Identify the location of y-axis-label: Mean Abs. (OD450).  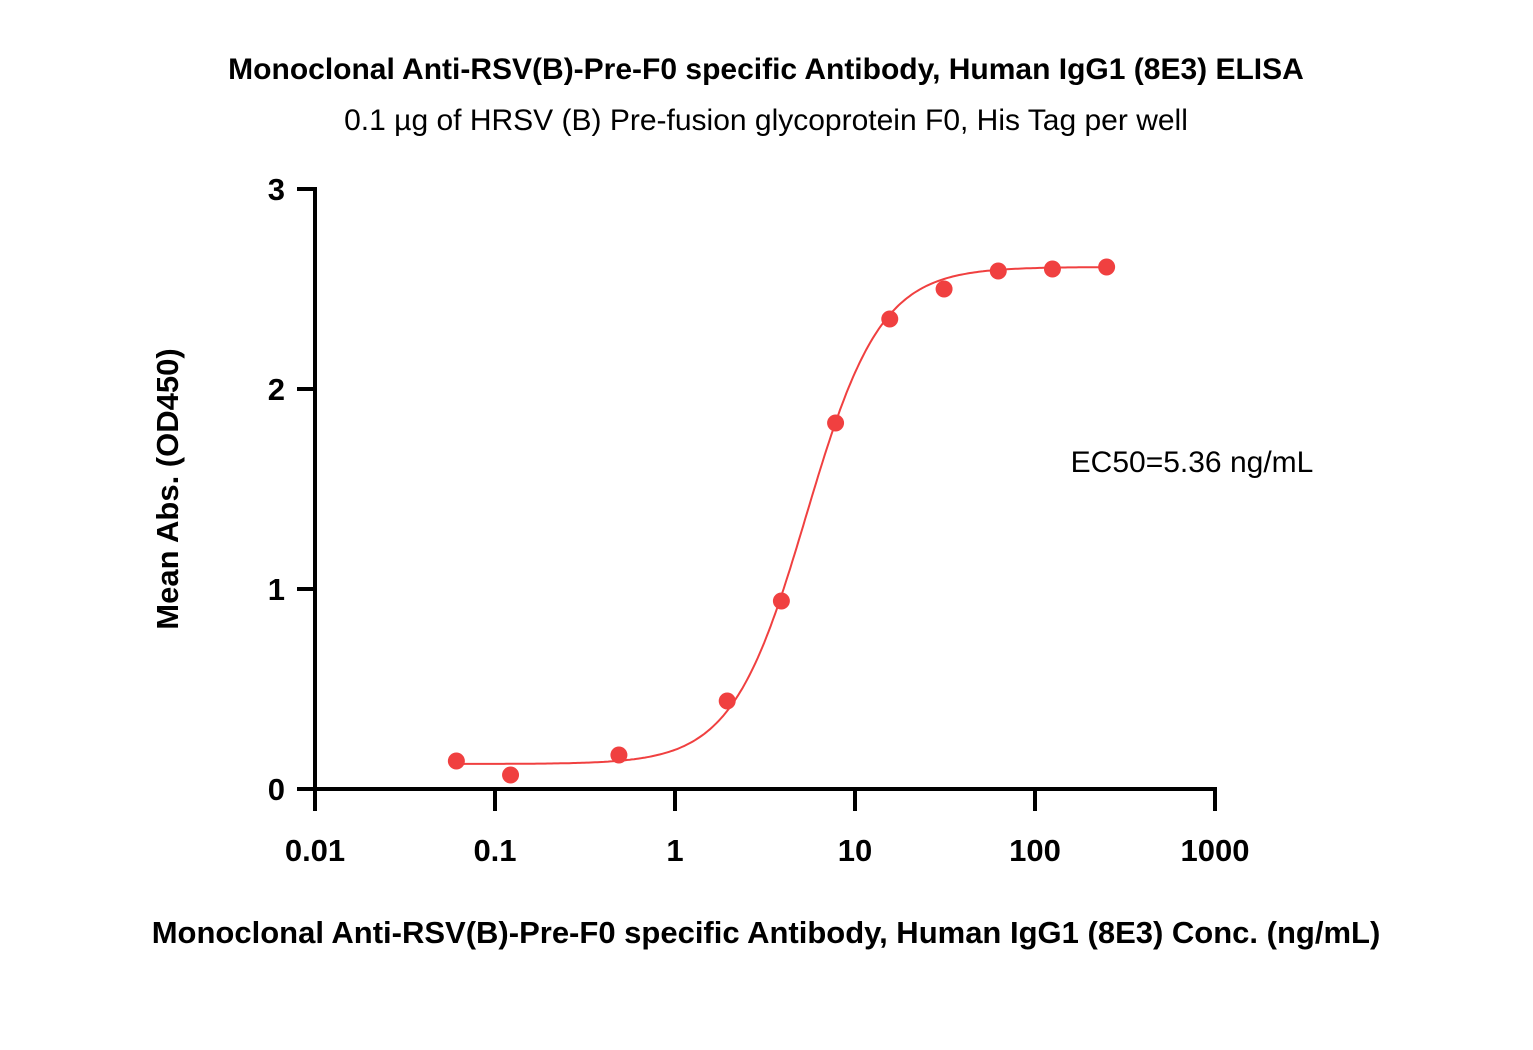
(167, 488).